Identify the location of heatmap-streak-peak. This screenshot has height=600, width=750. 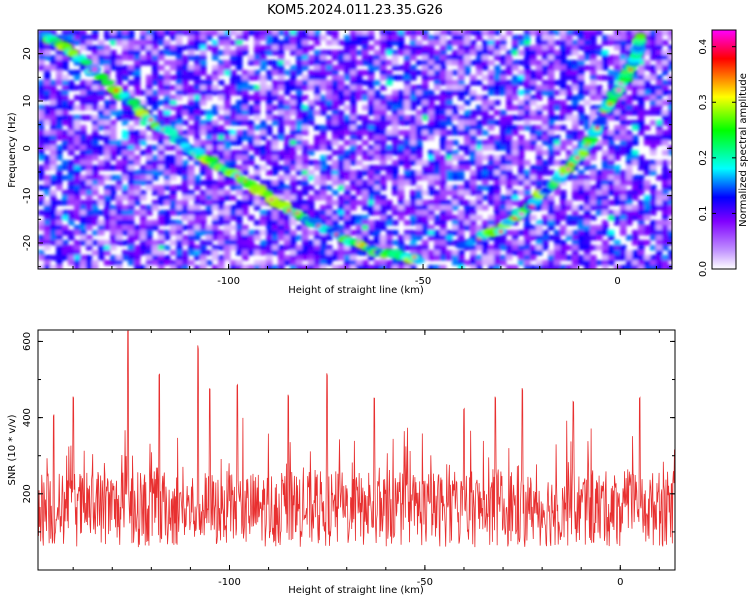
(501, 231).